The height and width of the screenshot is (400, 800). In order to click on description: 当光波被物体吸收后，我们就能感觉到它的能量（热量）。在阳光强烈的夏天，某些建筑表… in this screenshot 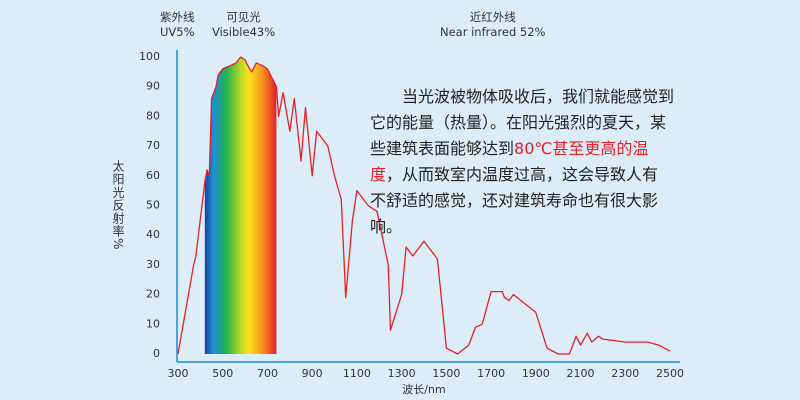, I will do `click(522, 162)`.